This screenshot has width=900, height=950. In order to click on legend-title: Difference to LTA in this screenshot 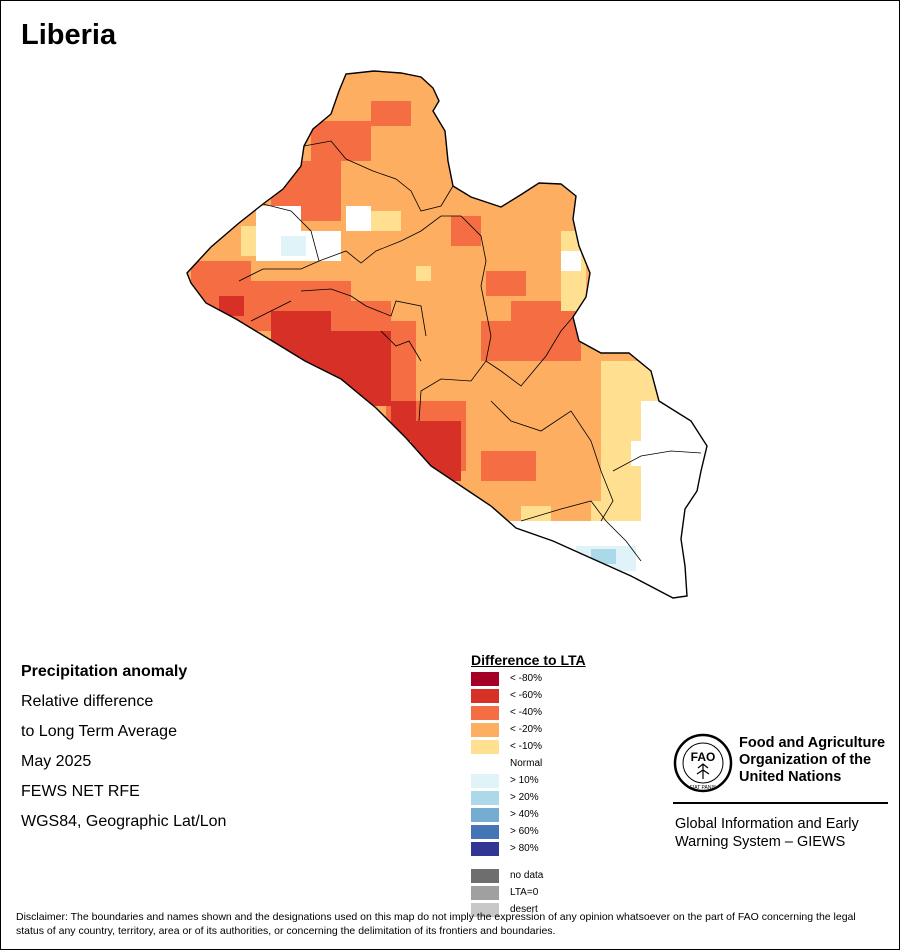, I will do `click(528, 660)`.